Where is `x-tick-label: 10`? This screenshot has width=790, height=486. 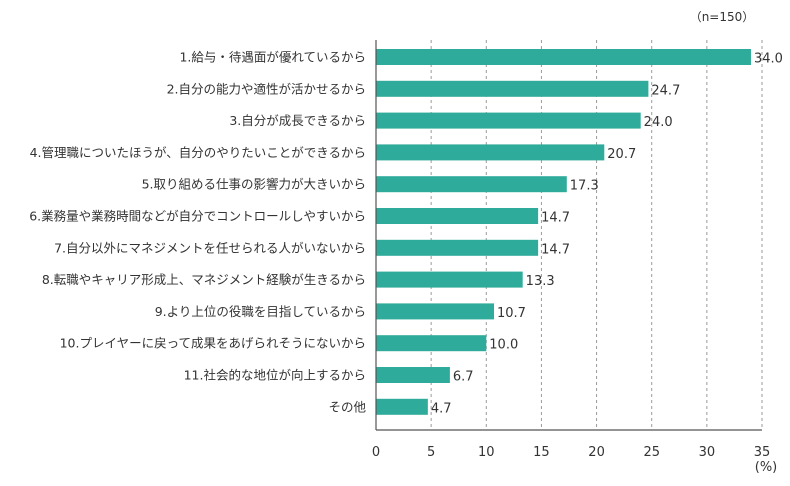 x-tick-label: 10 is located at coordinates (486, 452).